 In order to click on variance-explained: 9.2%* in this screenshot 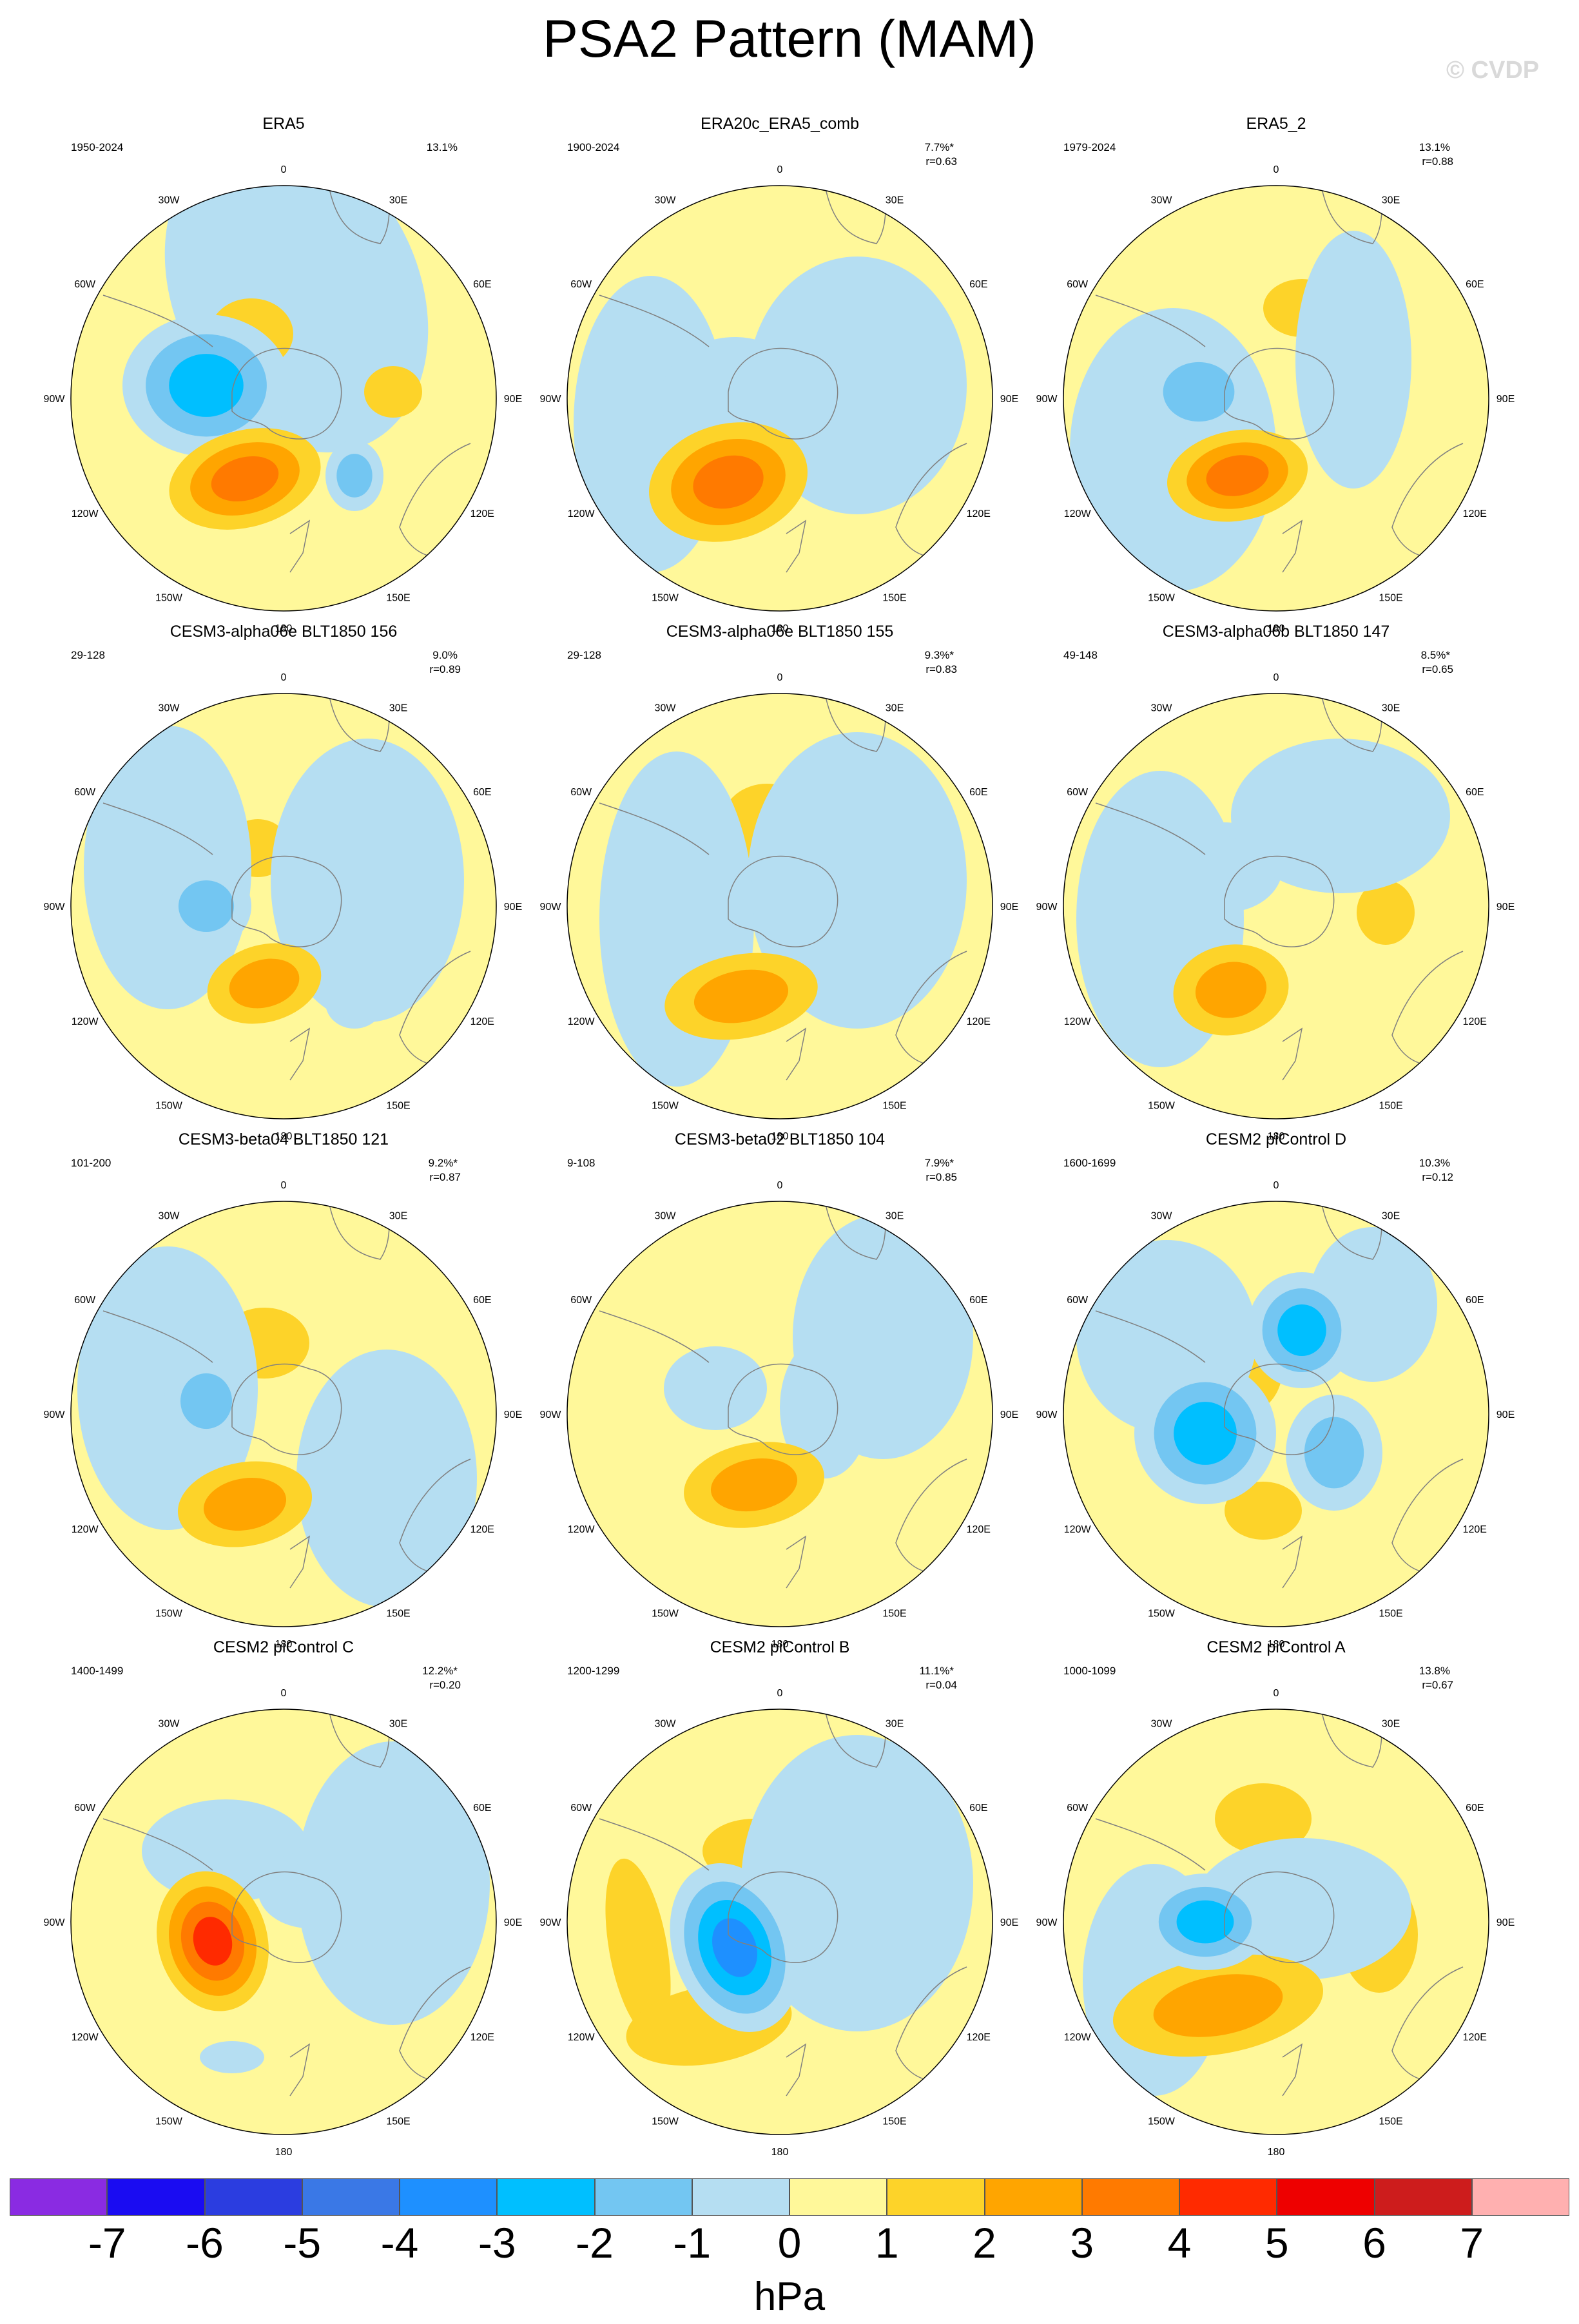, I will do `click(443, 1163)`.